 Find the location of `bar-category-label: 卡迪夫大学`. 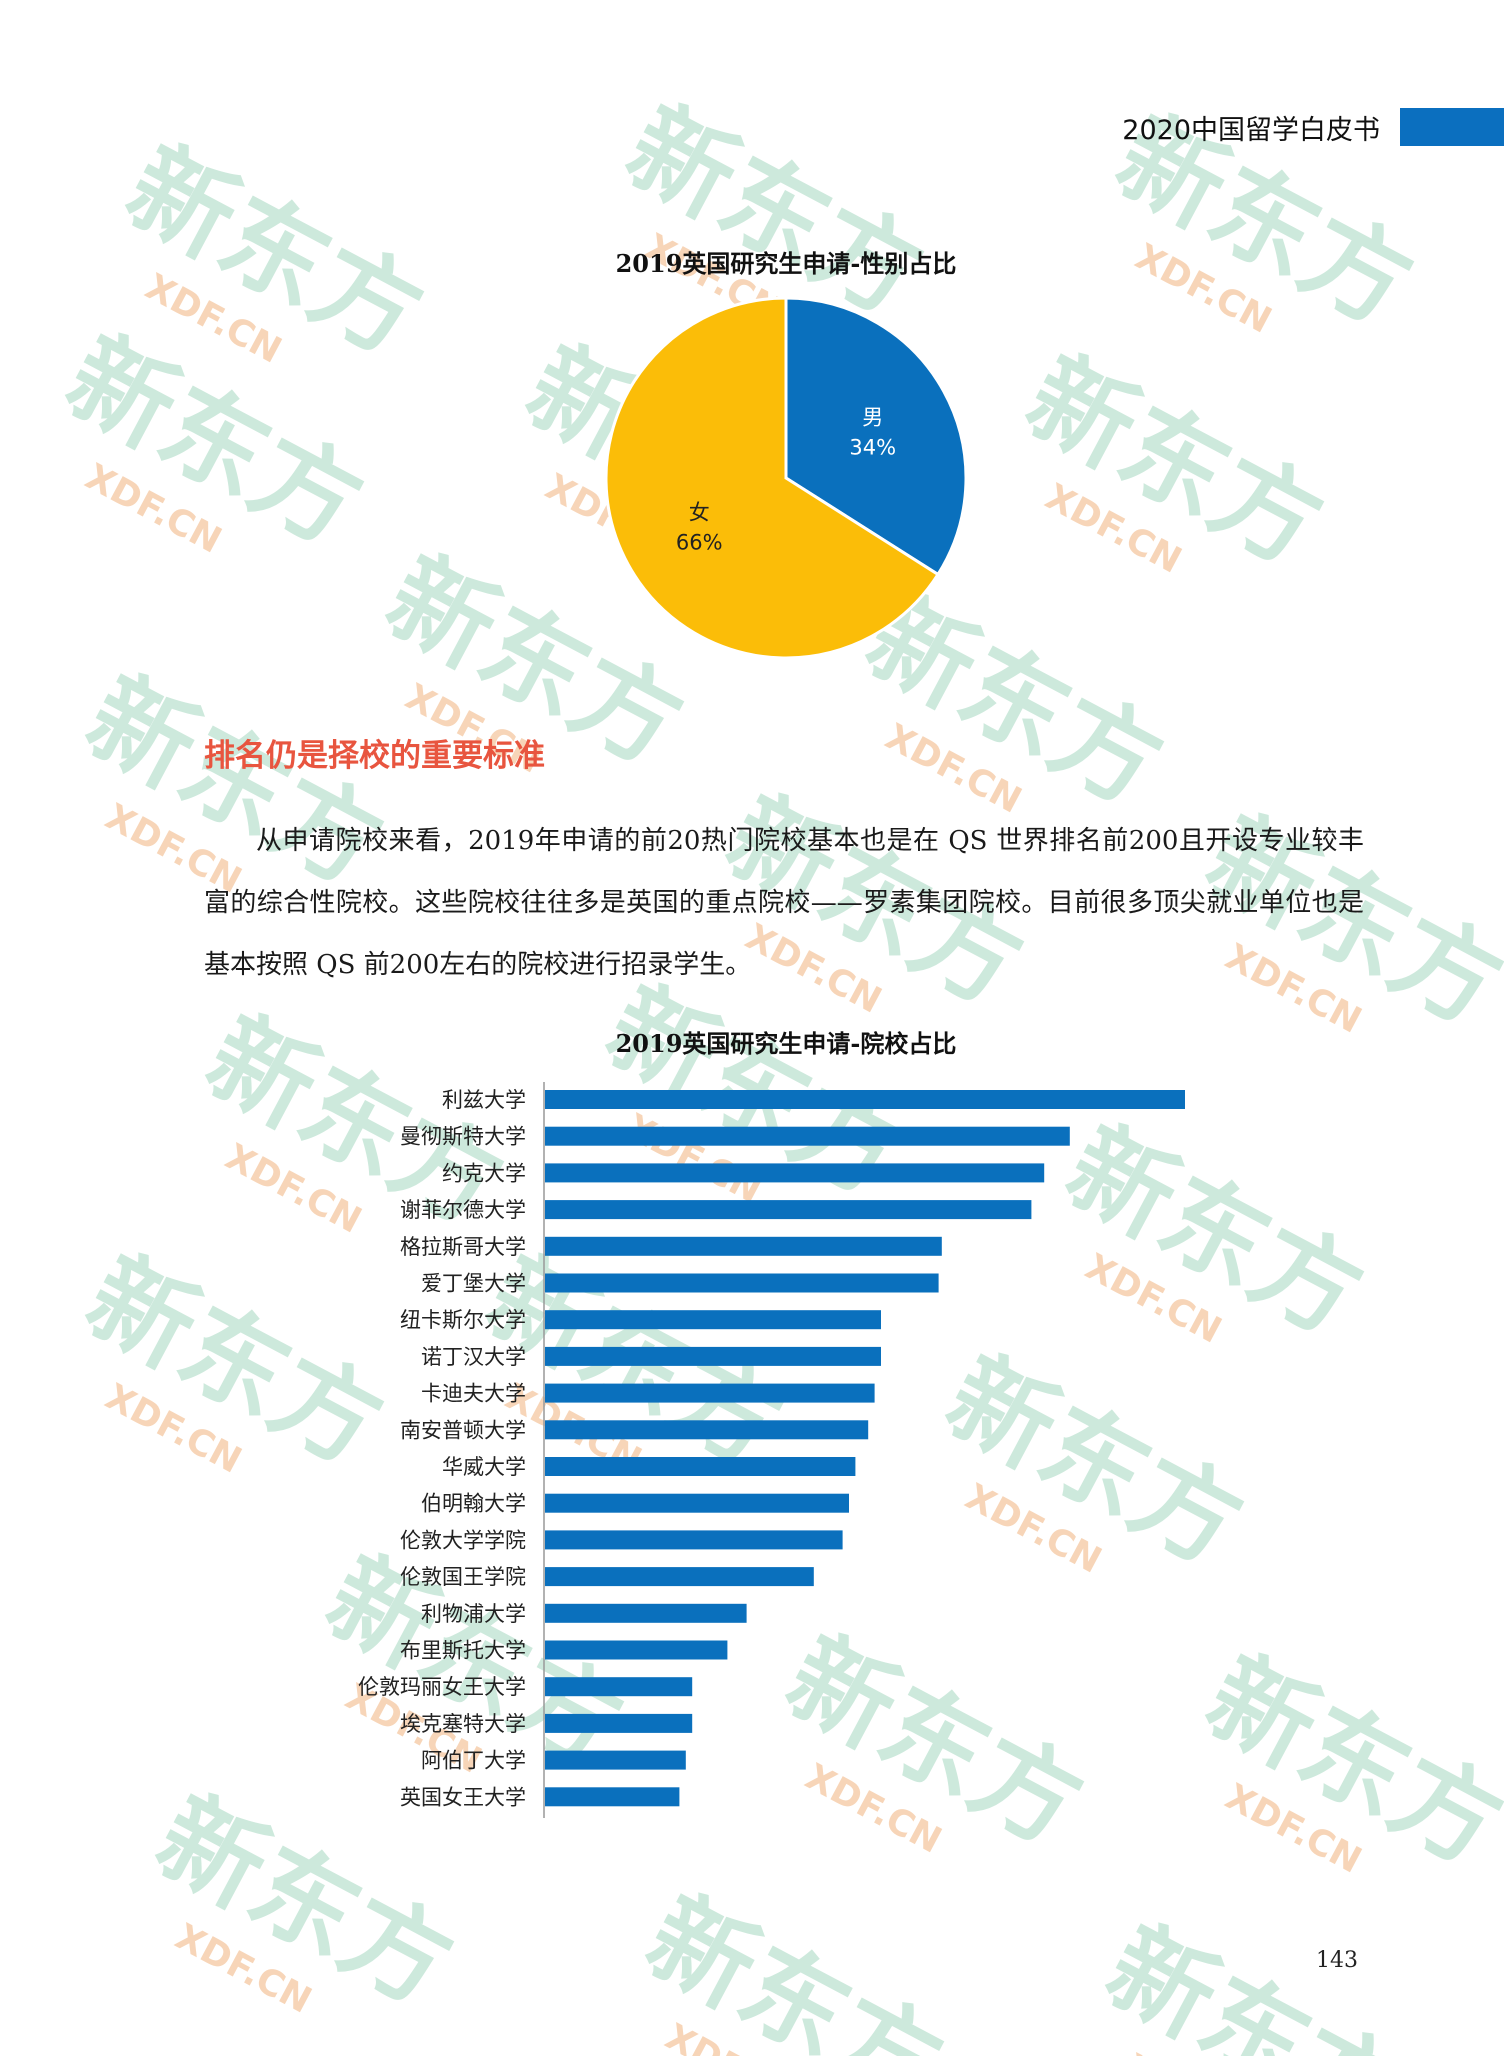

bar-category-label: 卡迪夫大学 is located at coordinates (473, 1394).